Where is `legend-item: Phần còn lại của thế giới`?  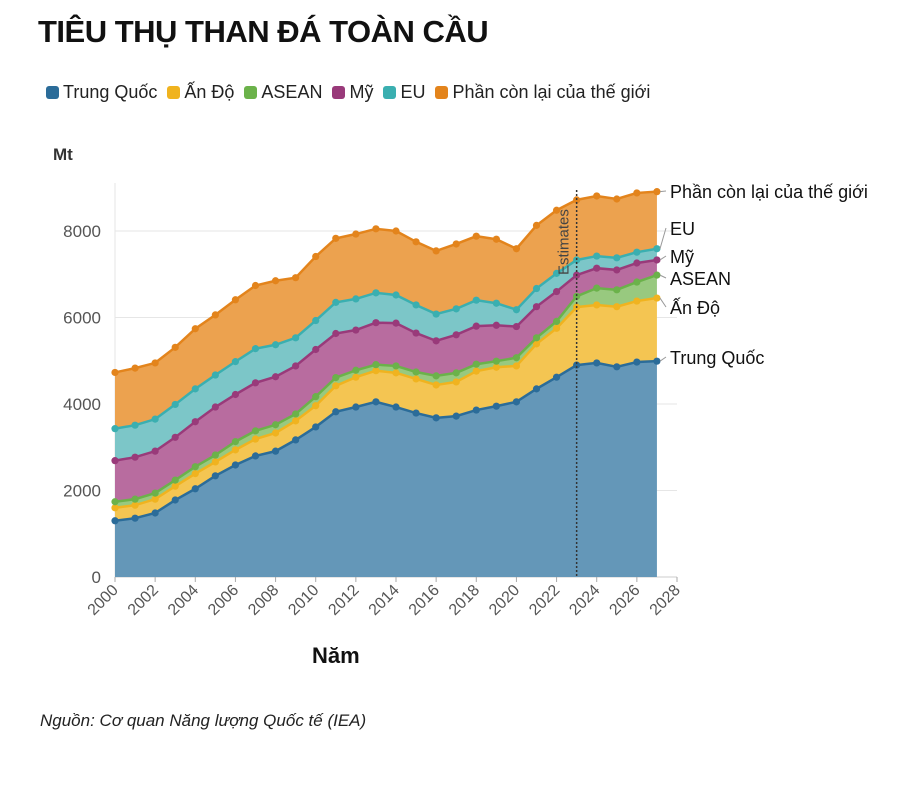 legend-item: Phần còn lại của thế giới is located at coordinates (542, 92).